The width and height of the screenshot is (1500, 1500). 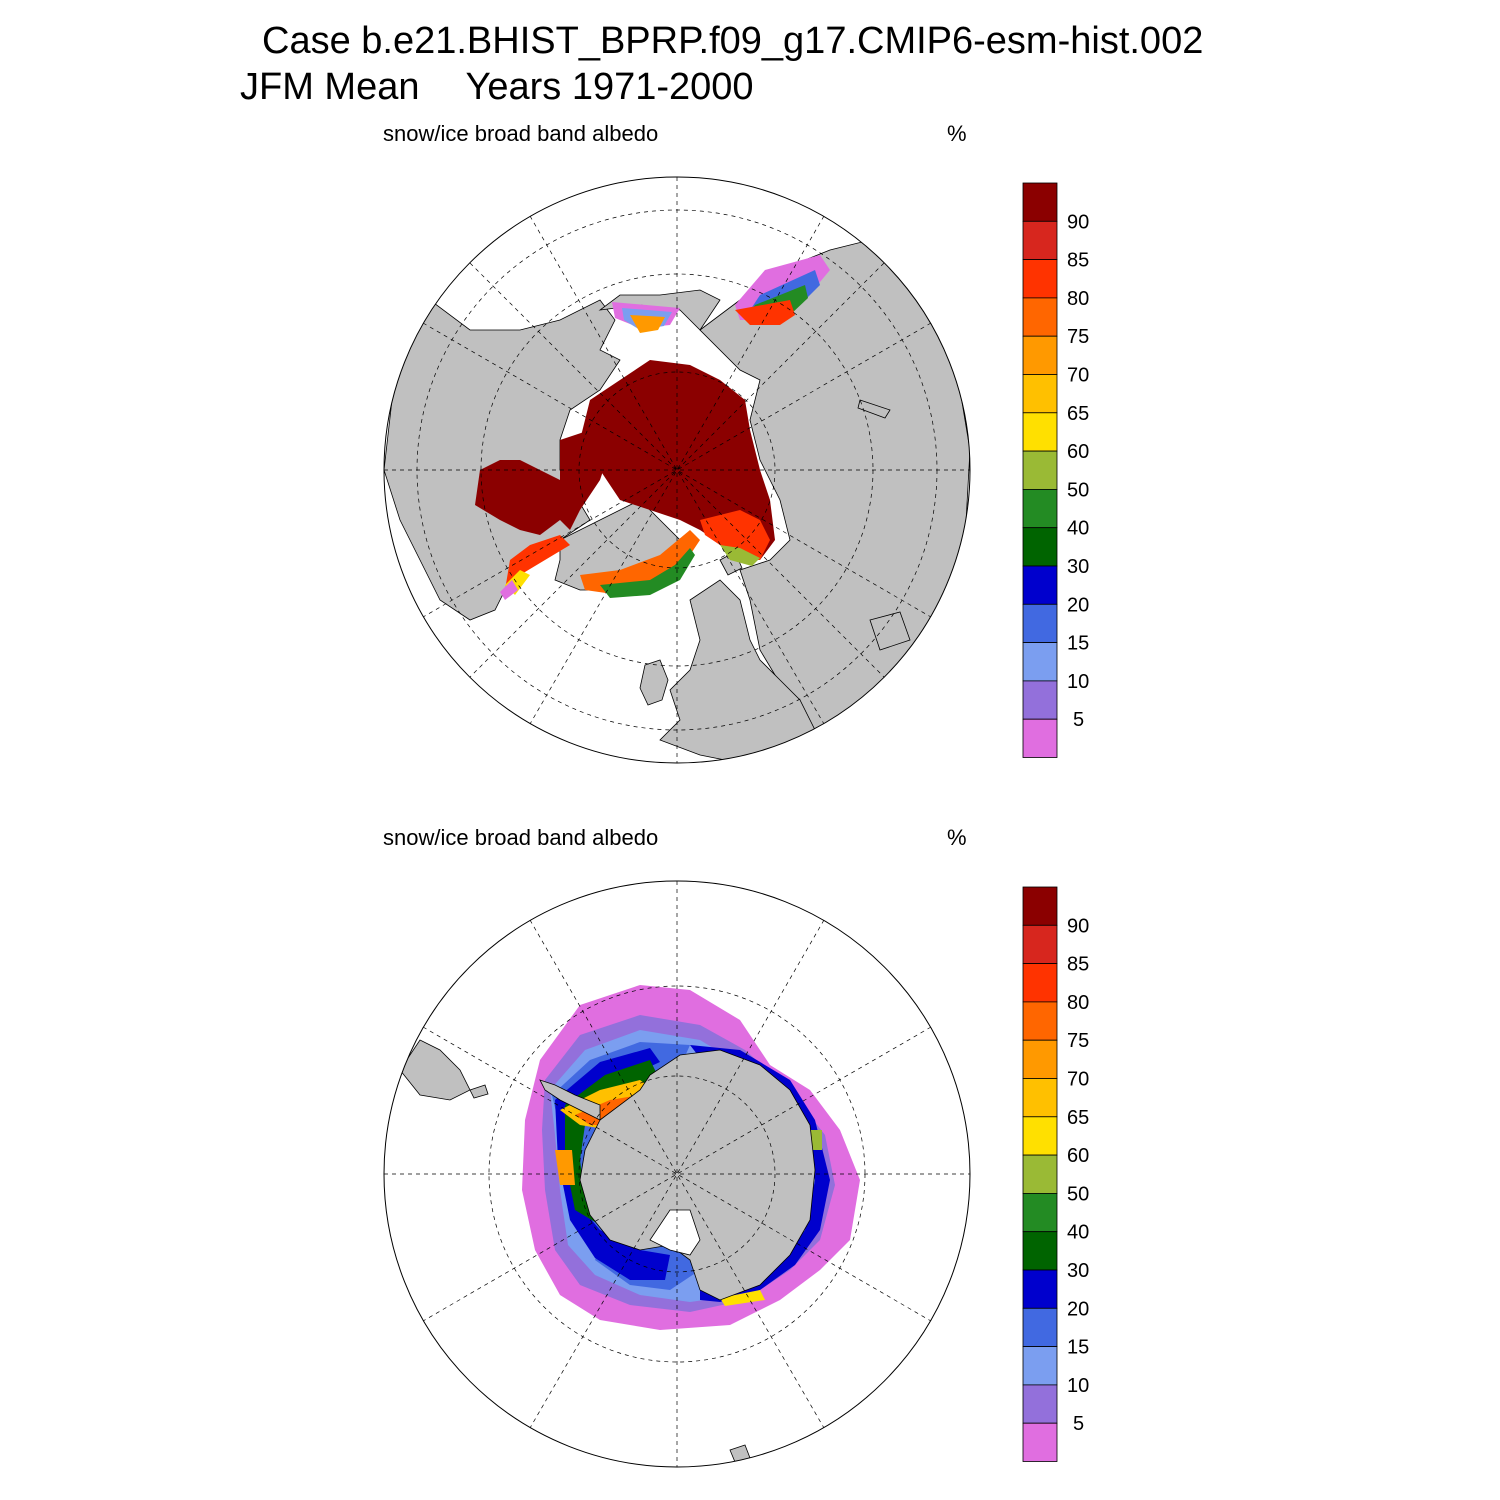 I want to click on south-colorbar-label: 10, so click(x=1078, y=1386).